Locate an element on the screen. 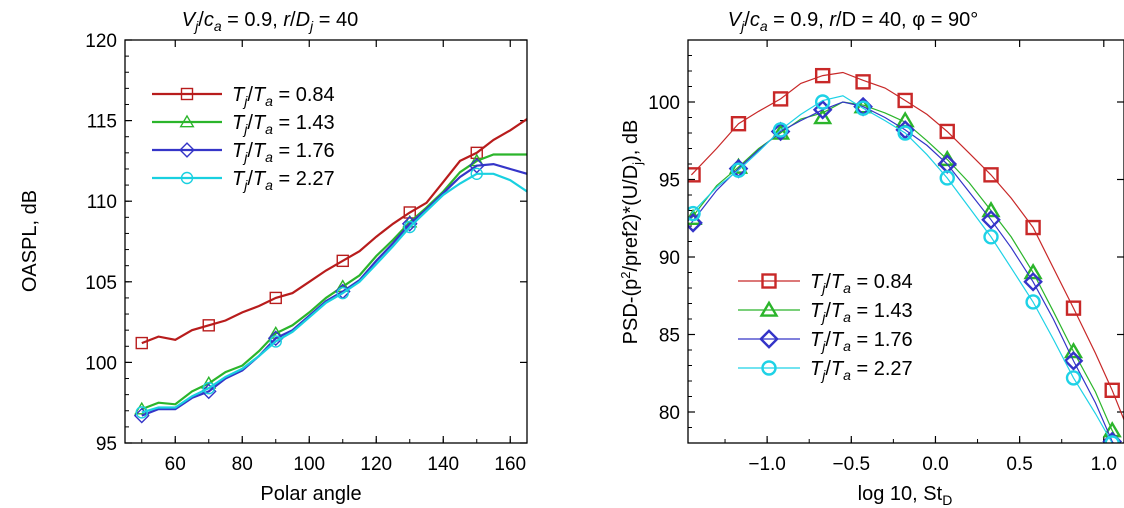 The width and height of the screenshot is (1124, 508). x-tick-label: −1.0 is located at coordinates (767, 464).